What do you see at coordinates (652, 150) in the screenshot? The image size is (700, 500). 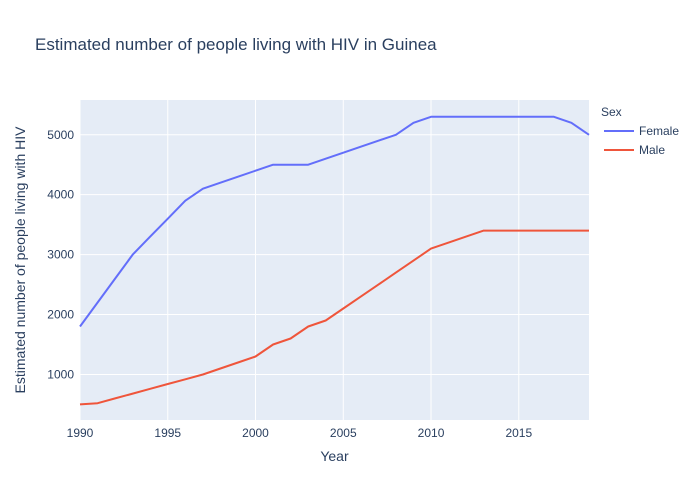 I see `legend-label: Male` at bounding box center [652, 150].